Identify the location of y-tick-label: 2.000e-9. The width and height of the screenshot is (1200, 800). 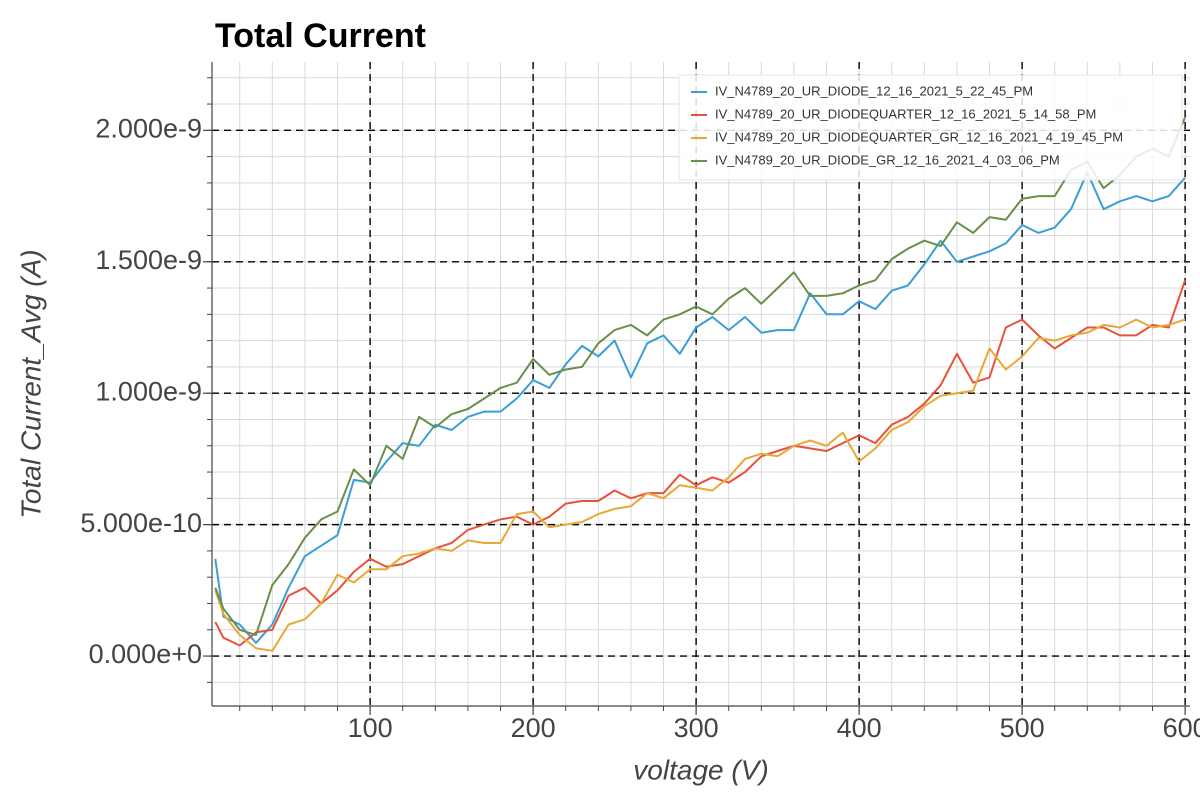
(148, 128).